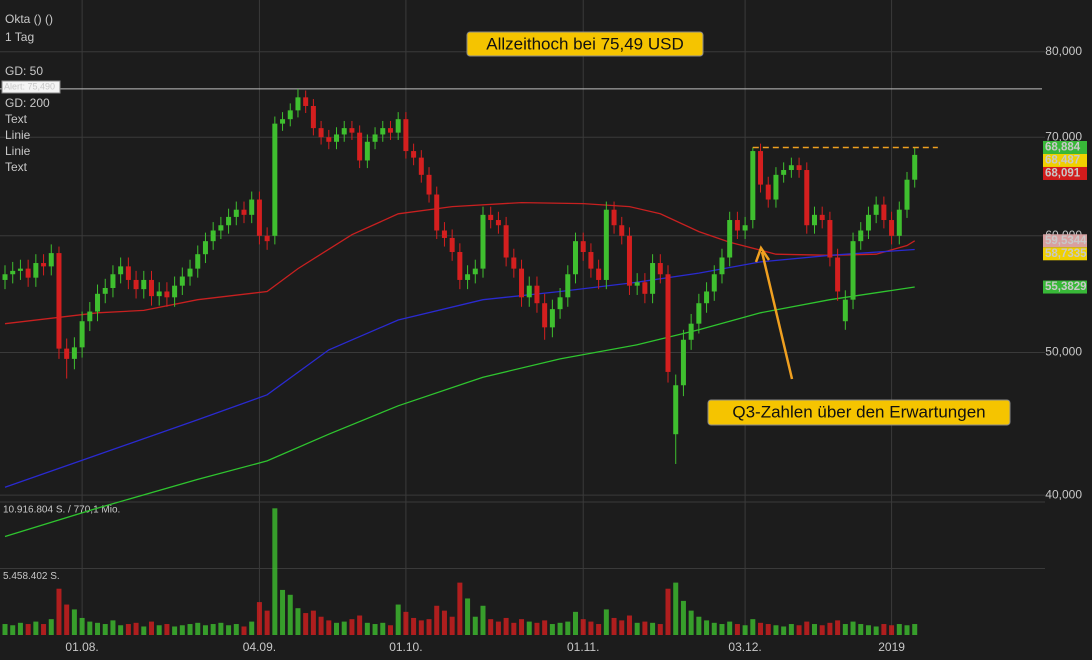  I want to click on header-interval: 1 Tag, so click(19, 37).